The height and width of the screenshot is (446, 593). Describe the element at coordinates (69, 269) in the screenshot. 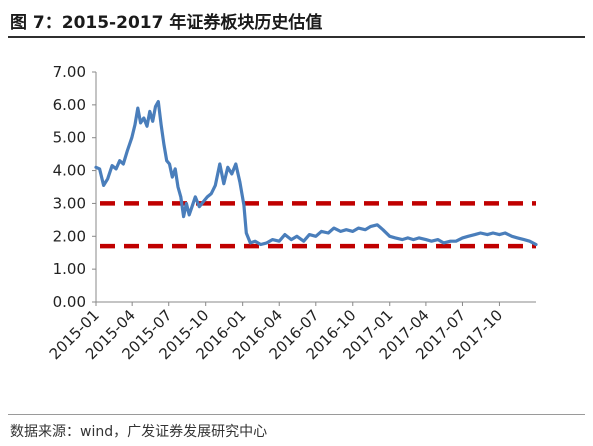

I see `y-tick-label: 1.00` at that location.